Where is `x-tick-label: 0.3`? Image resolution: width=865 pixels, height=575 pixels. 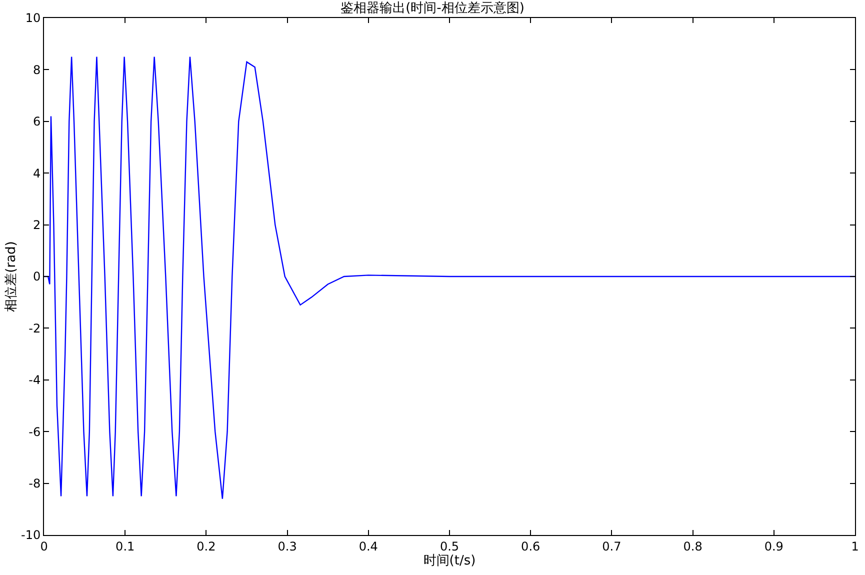 x-tick-label: 0.3 is located at coordinates (287, 546).